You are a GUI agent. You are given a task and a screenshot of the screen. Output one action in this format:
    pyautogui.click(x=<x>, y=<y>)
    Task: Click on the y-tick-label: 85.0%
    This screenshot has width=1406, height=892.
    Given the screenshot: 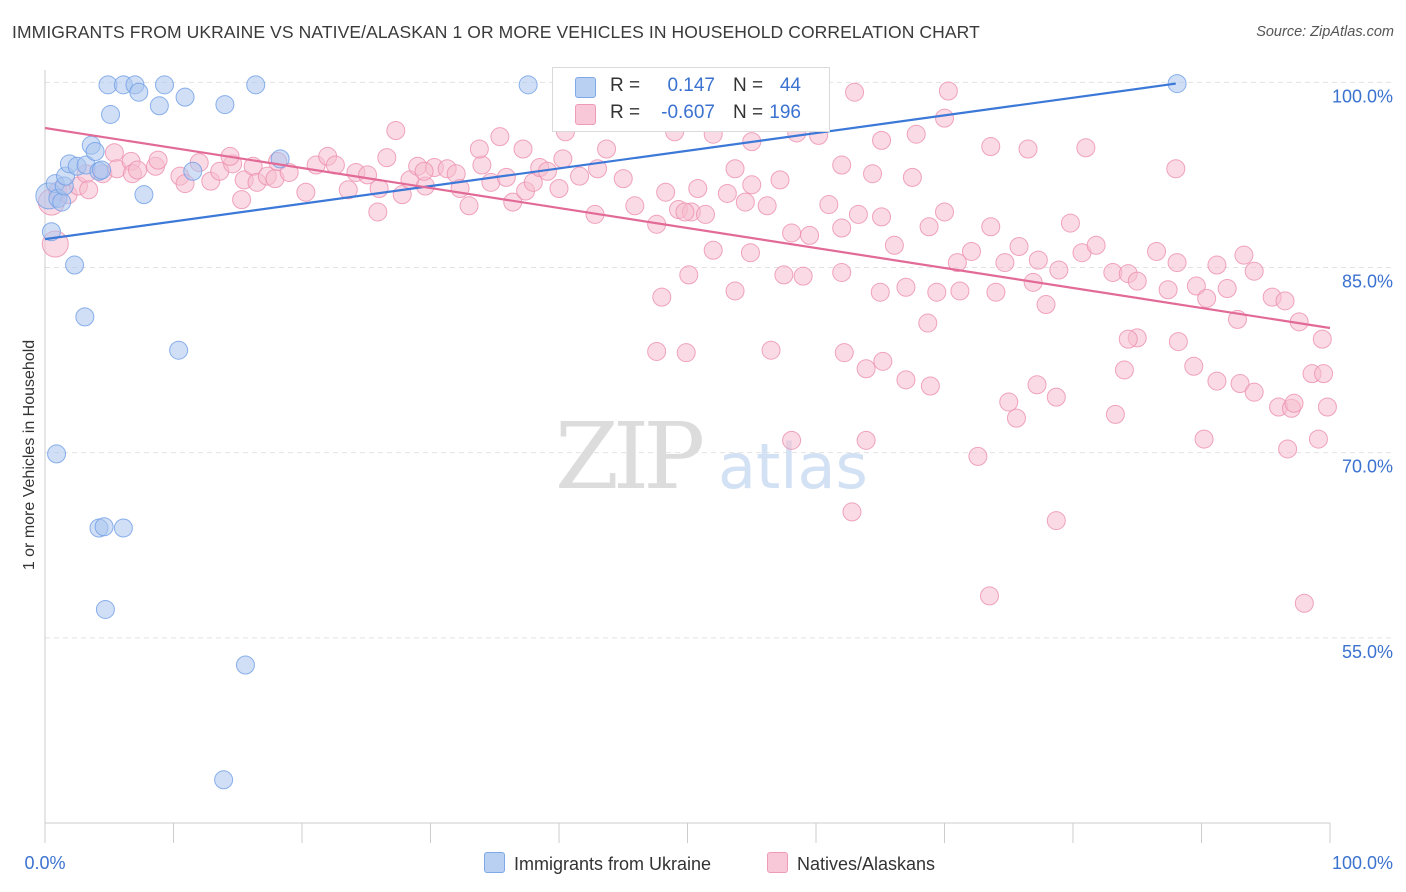 What is the action you would take?
    pyautogui.click(x=1367, y=282)
    